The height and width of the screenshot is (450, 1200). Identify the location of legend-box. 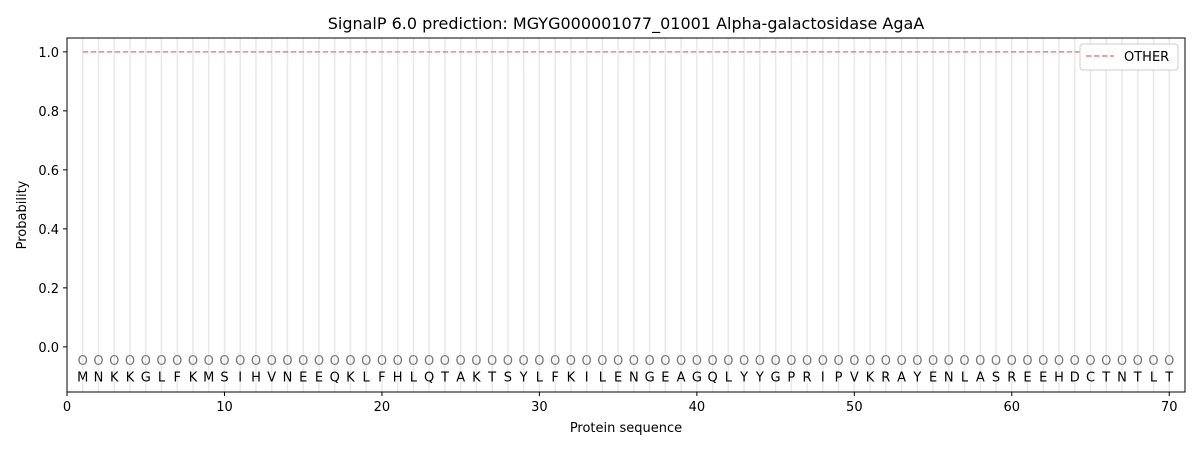
(1129, 57).